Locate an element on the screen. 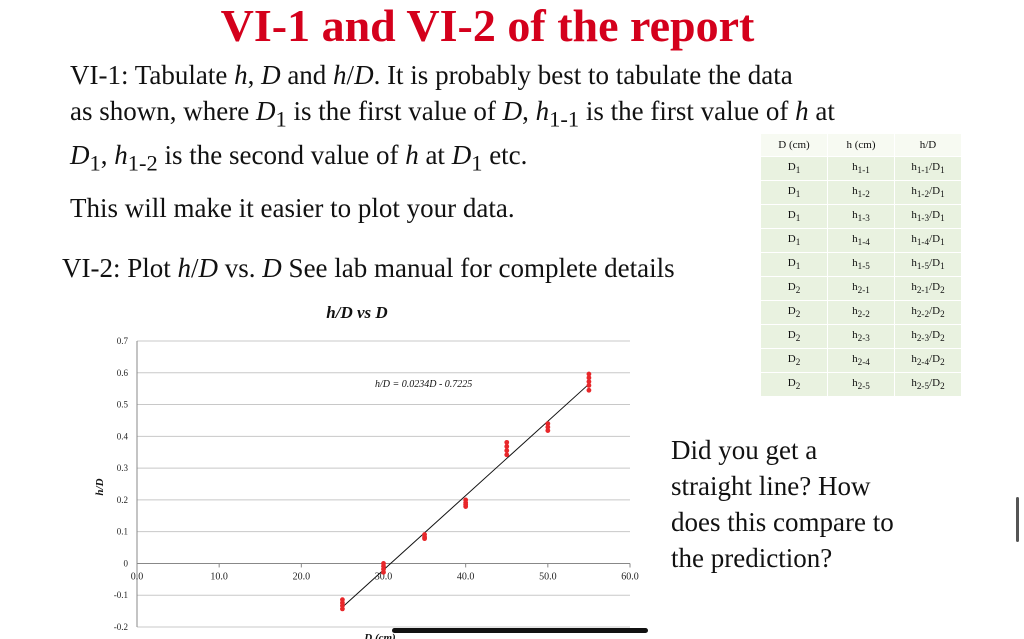  table-cell: h1-3 is located at coordinates (861, 216).